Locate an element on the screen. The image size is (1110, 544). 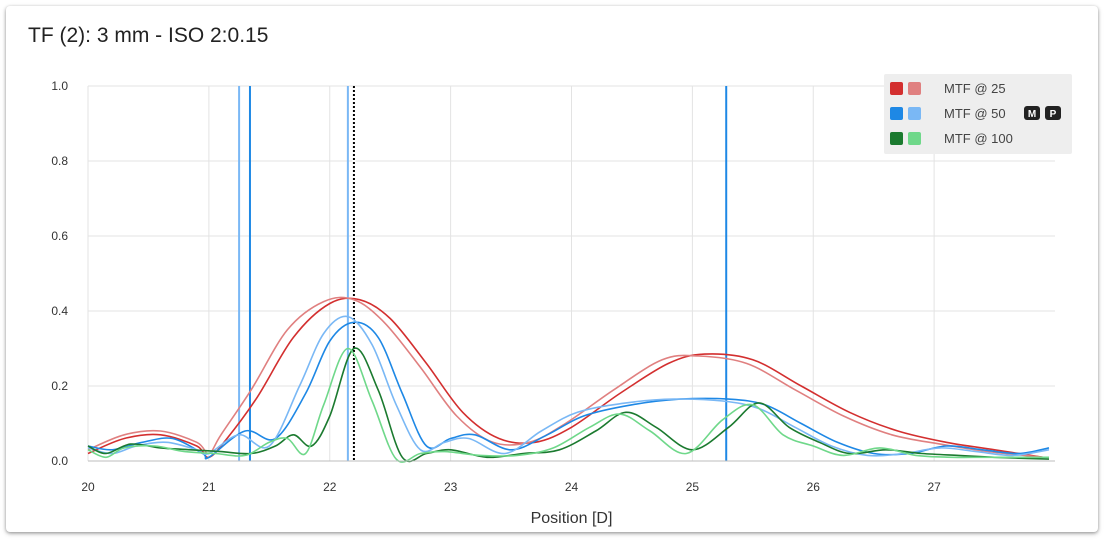
legend-label: MTF @ 50 is located at coordinates (975, 113).